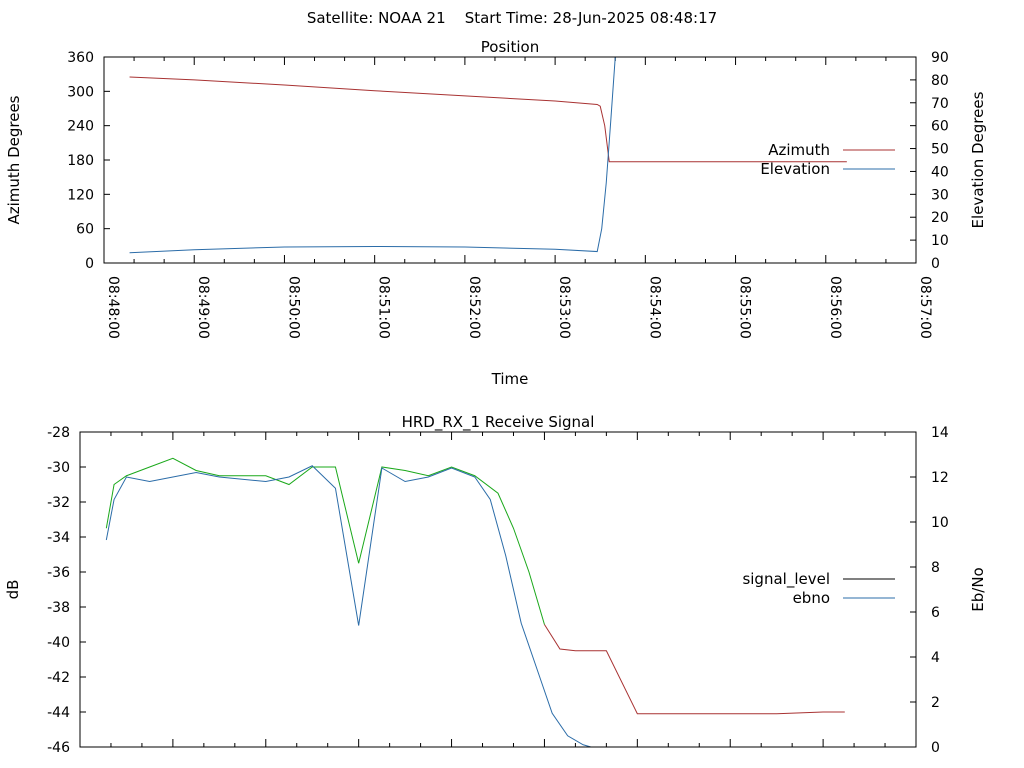  What do you see at coordinates (474, 307) in the screenshot?
I see `x-tick-label: 08:52:00` at bounding box center [474, 307].